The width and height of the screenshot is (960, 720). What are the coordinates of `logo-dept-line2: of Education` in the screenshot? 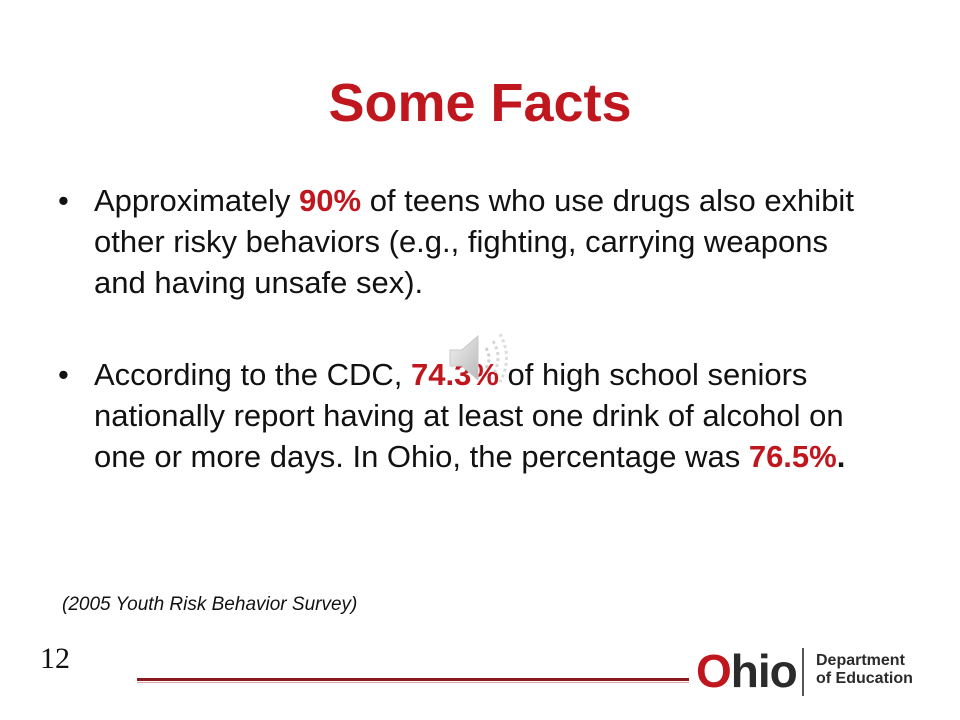 It's located at (864, 678).